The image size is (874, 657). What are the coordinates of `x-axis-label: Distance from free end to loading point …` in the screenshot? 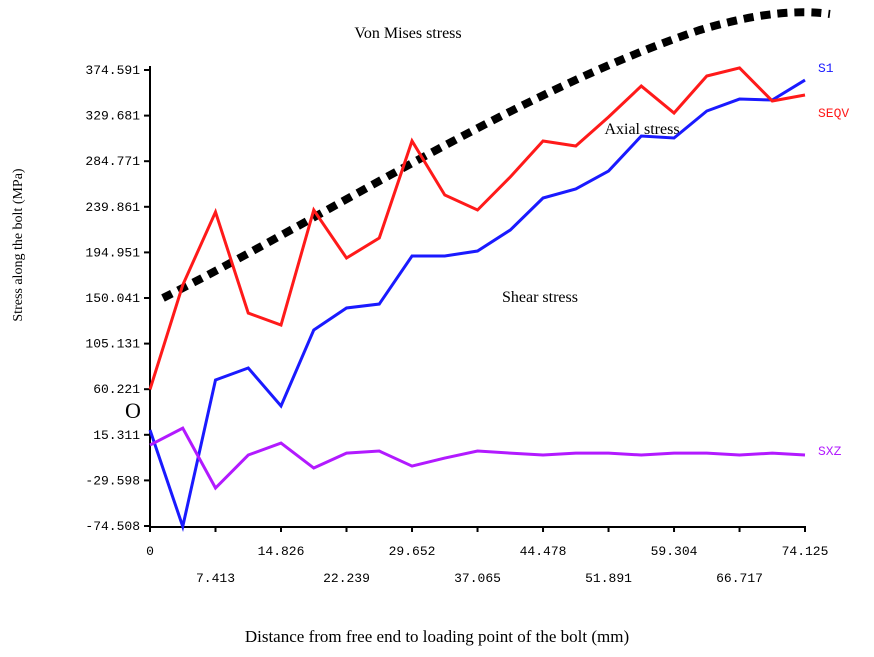 It's located at (437, 636).